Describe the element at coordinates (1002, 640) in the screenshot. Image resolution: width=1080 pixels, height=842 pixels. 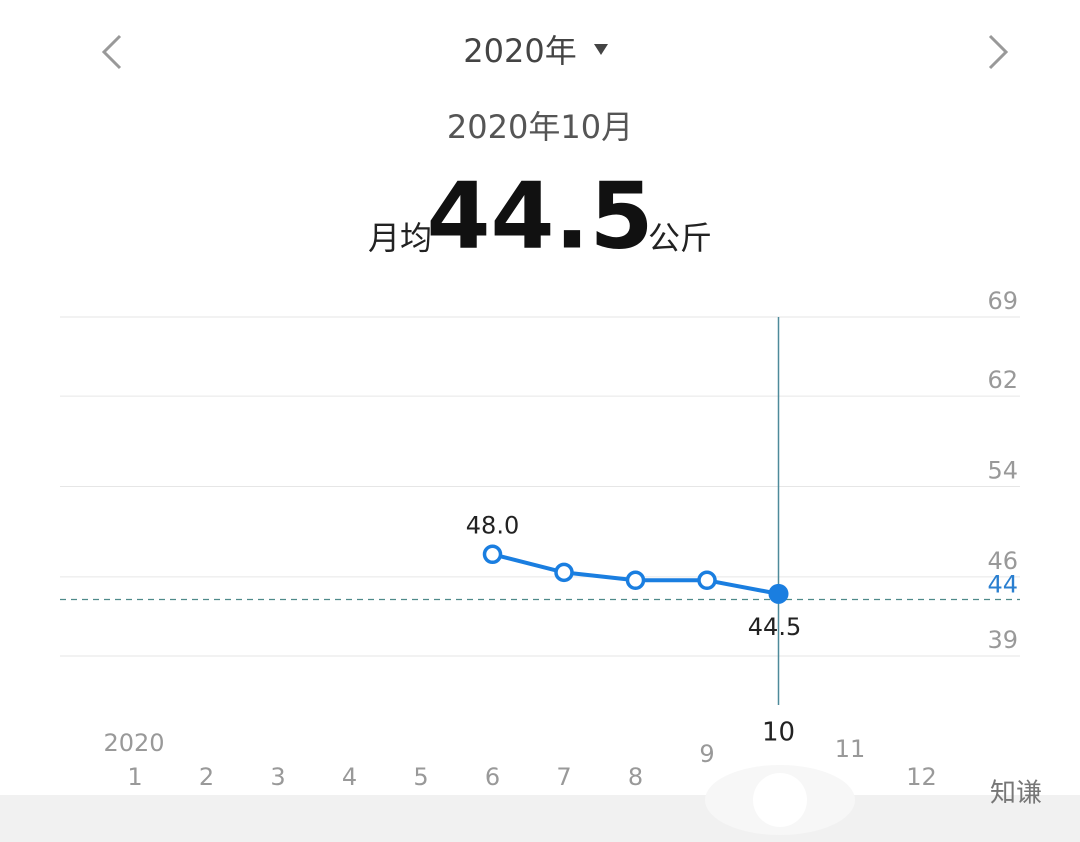
I see `y-tick-label: 39` at that location.